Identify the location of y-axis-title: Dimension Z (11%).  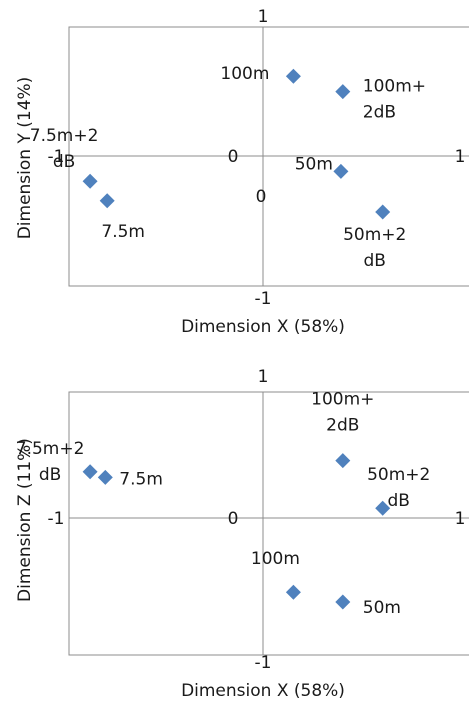
(25, 520).